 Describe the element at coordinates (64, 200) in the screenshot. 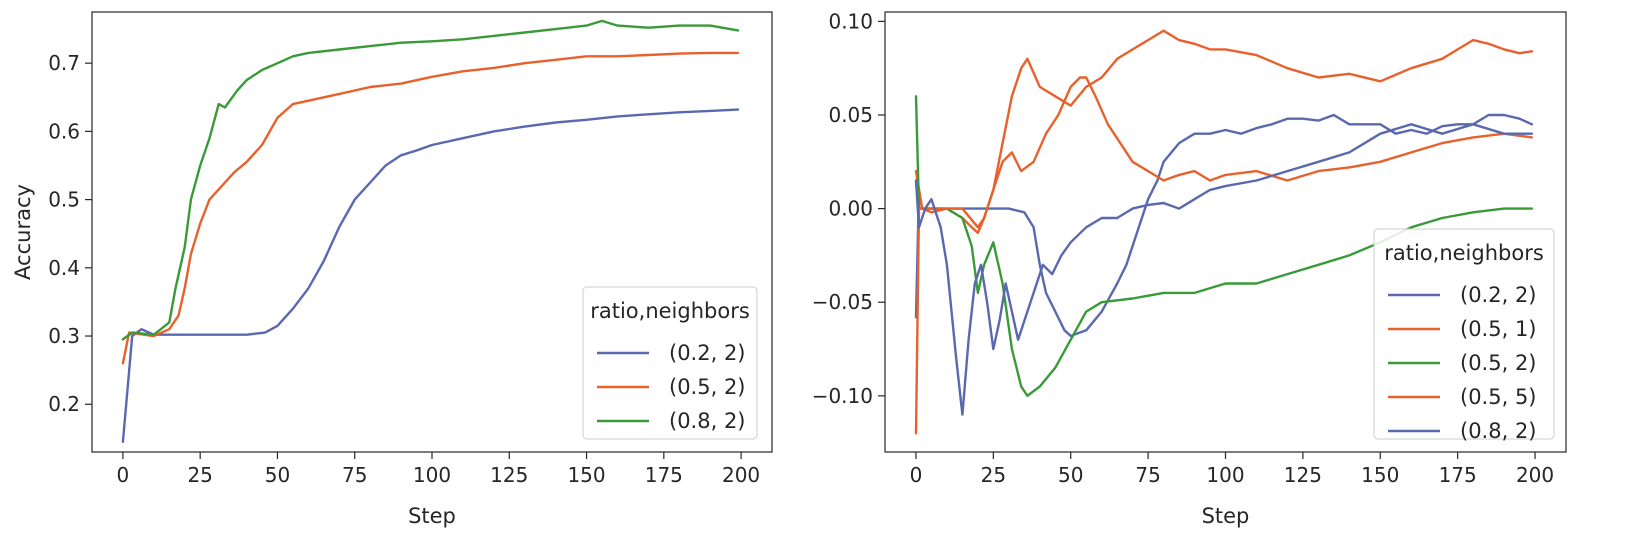

I see `y-tick-label: 0.5` at that location.